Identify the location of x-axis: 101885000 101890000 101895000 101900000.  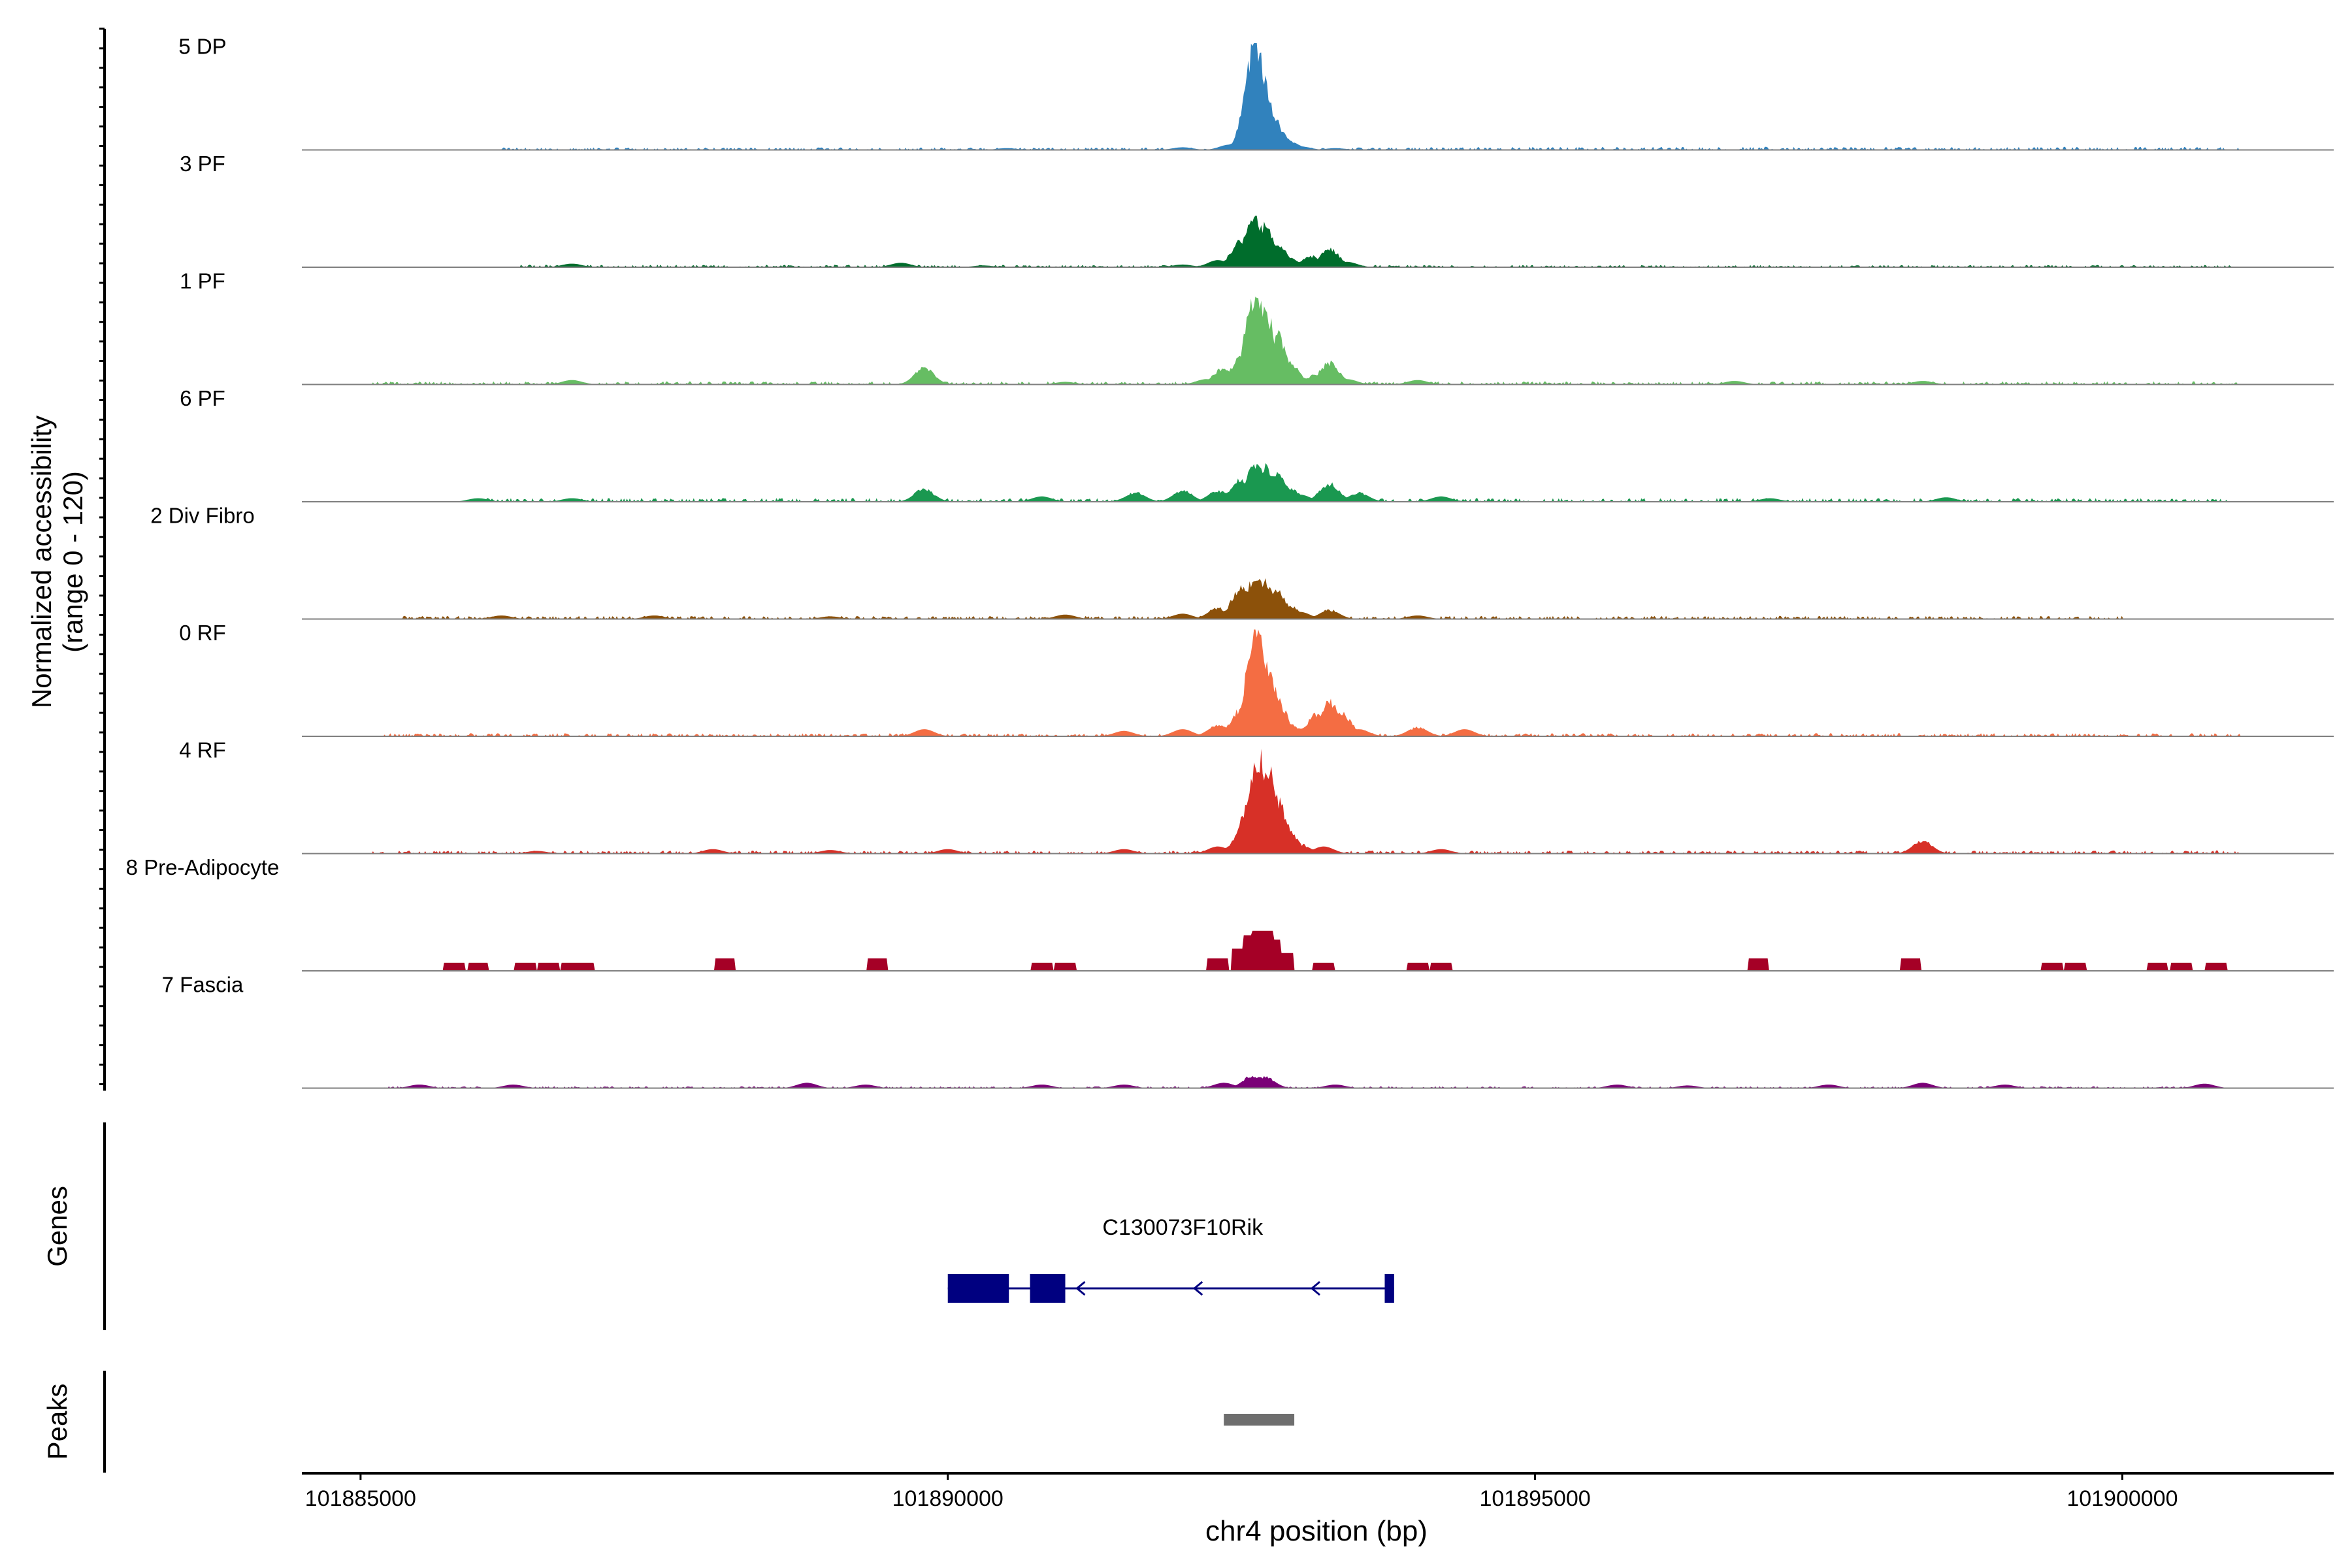
(1318, 1491).